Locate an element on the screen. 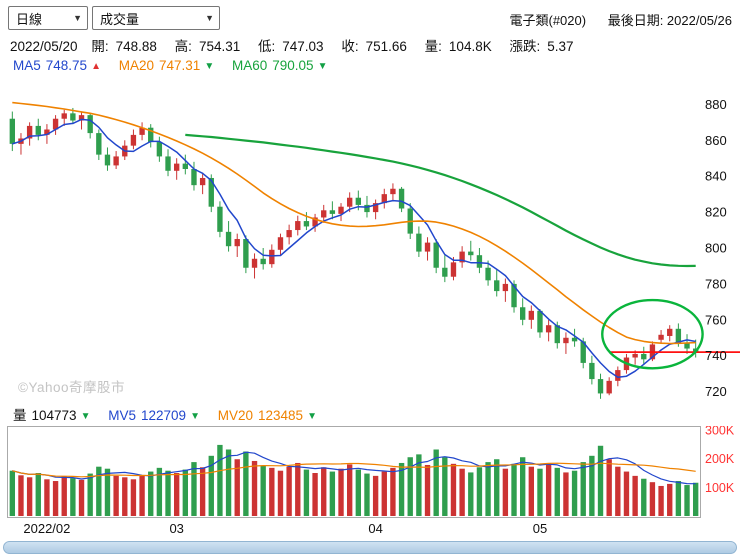 This screenshot has height=556, width=740. price-tick-label: 740 is located at coordinates (716, 355).